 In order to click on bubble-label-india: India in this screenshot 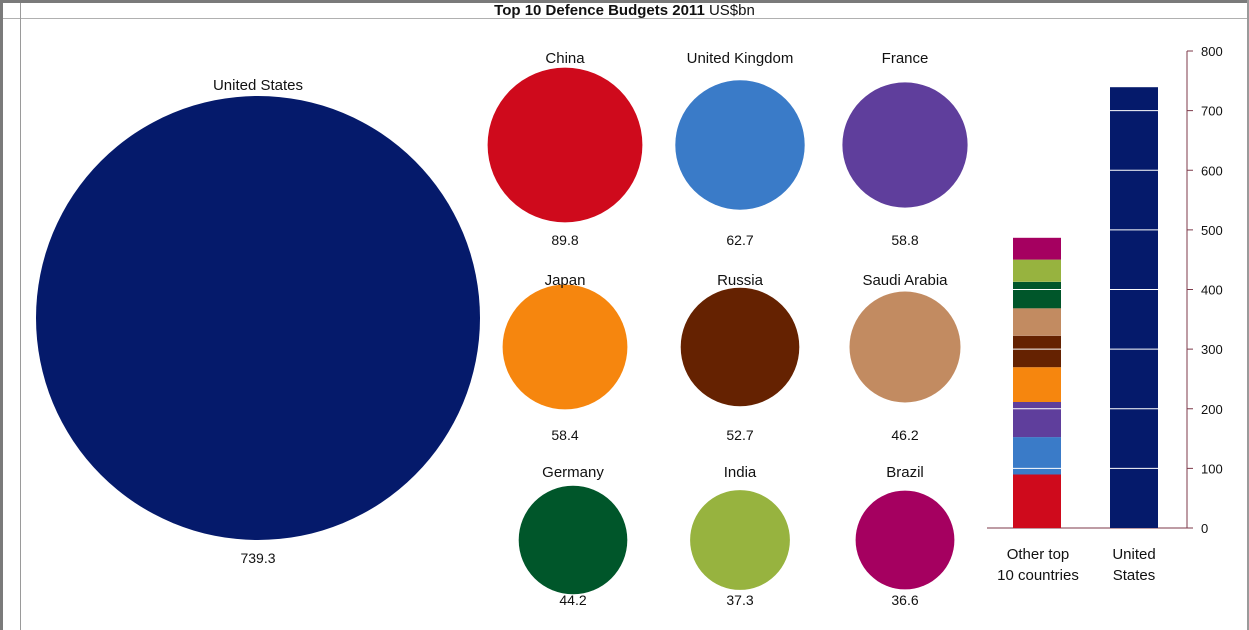, I will do `click(740, 472)`.